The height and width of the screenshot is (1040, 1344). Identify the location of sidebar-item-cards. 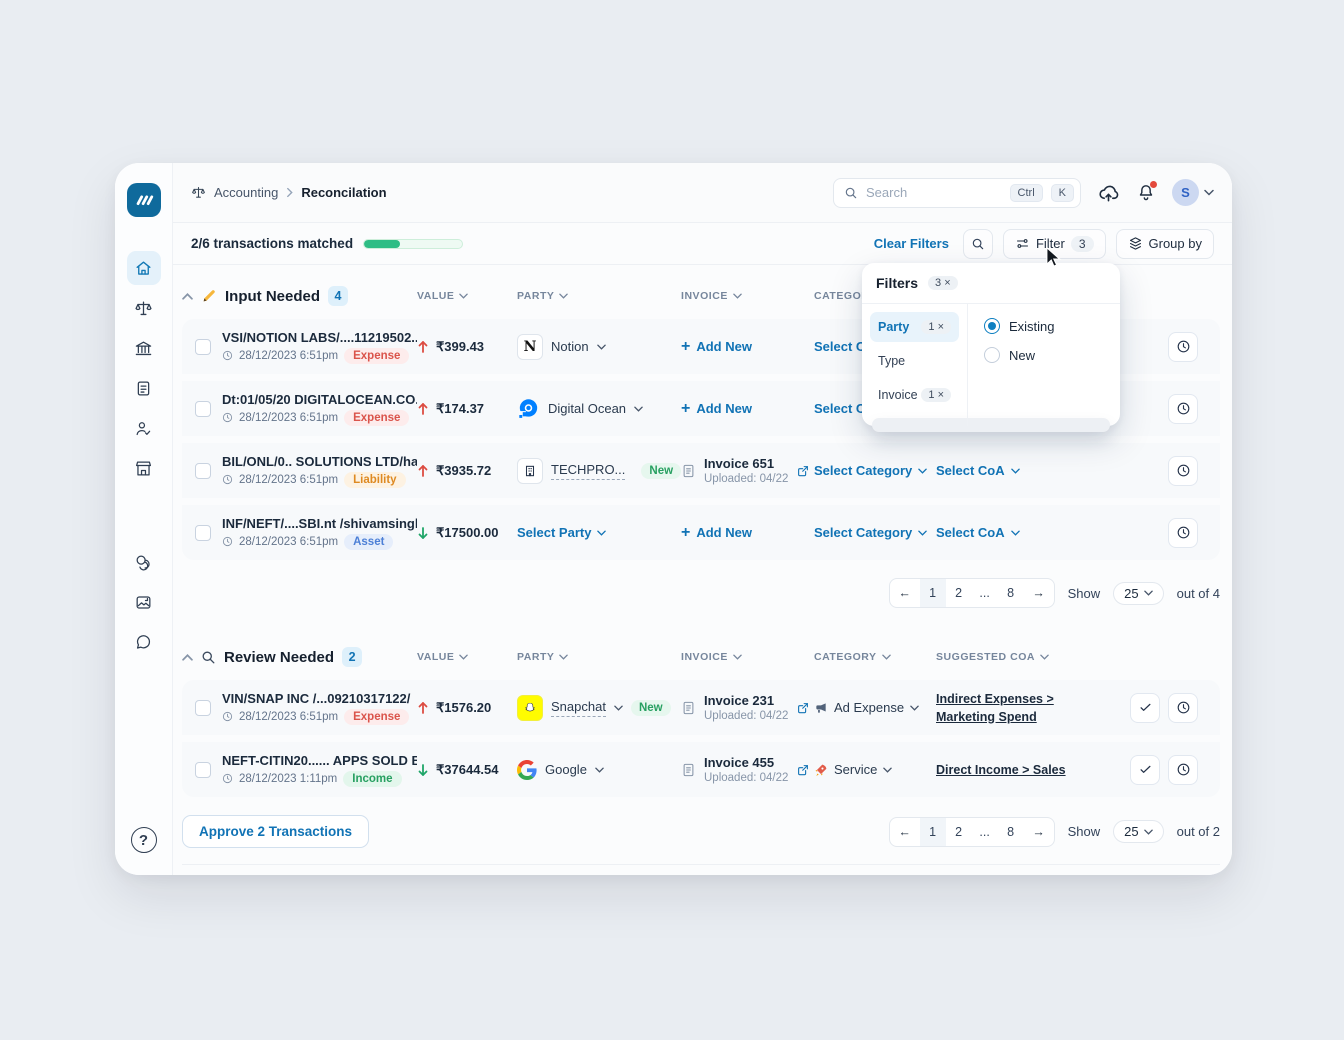
(144, 602).